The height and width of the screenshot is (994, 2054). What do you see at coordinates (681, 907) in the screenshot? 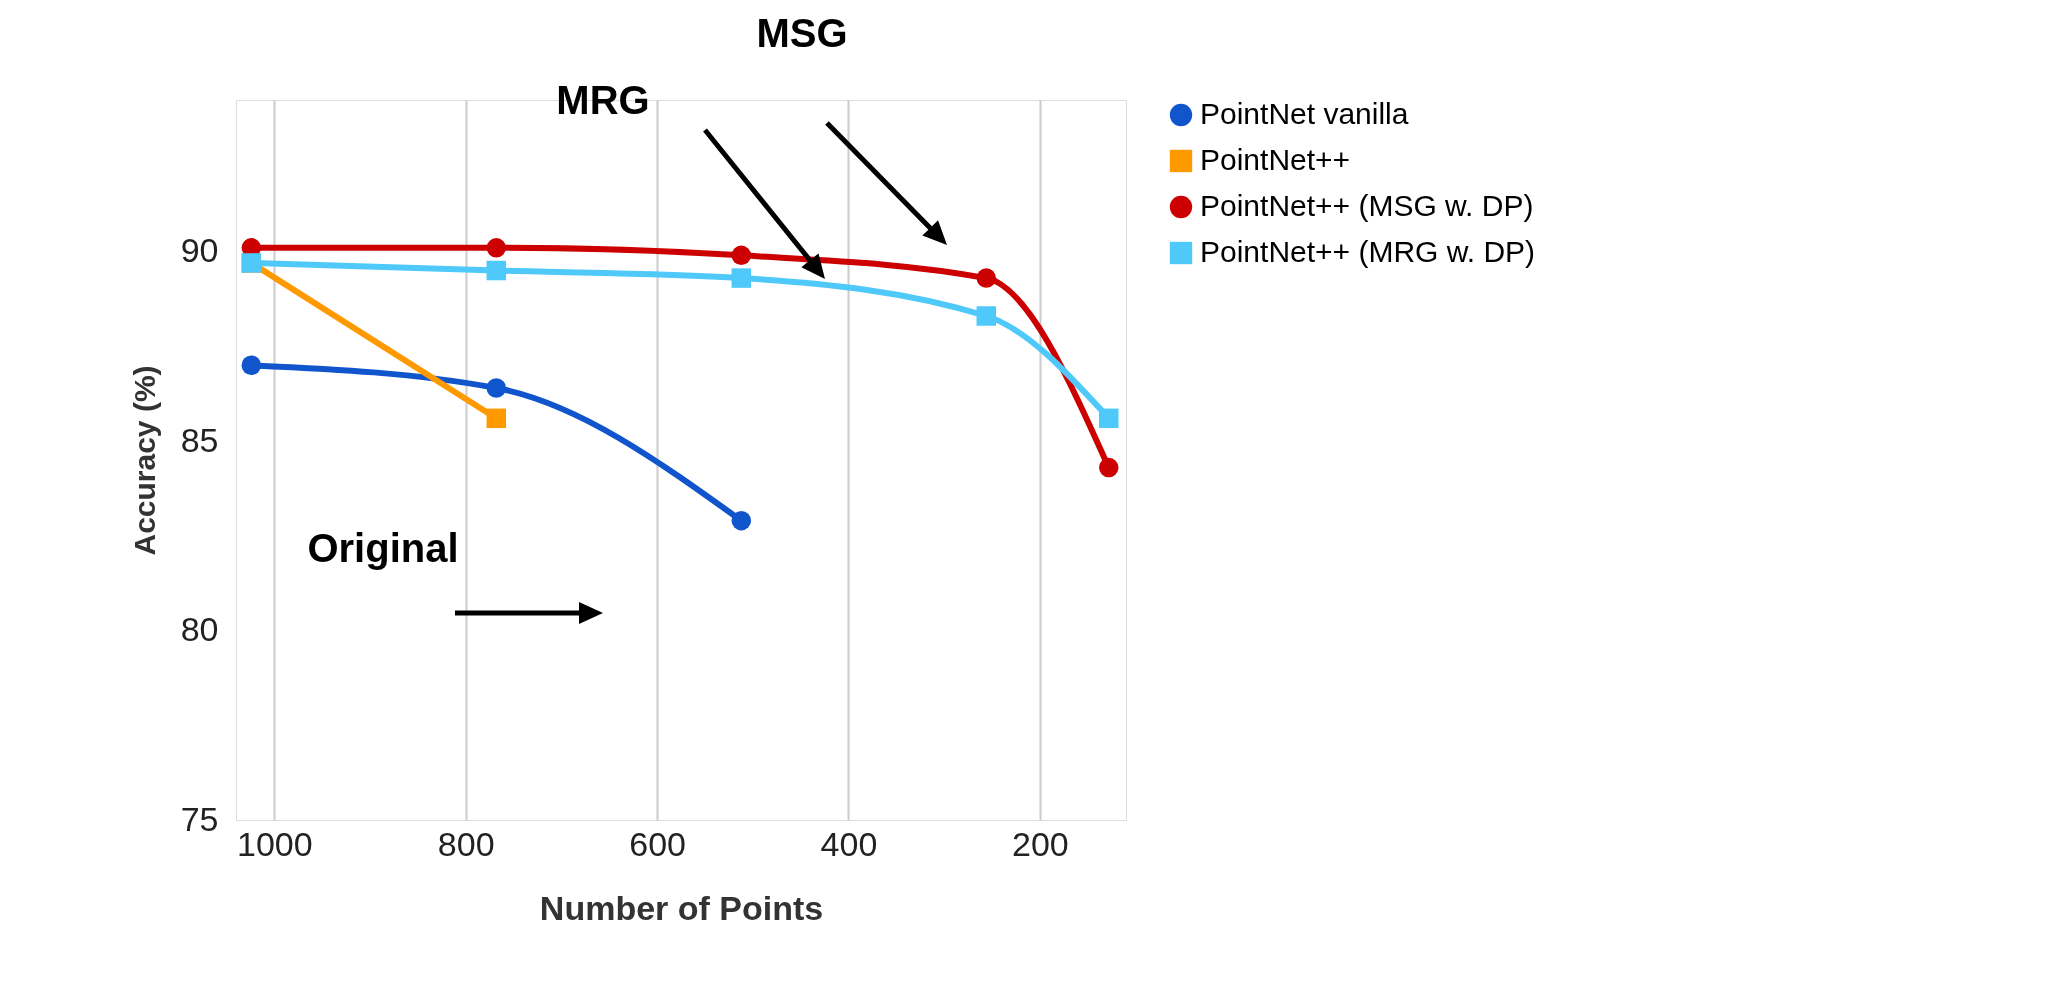
I see `x-axis-title: Number of Points` at bounding box center [681, 907].